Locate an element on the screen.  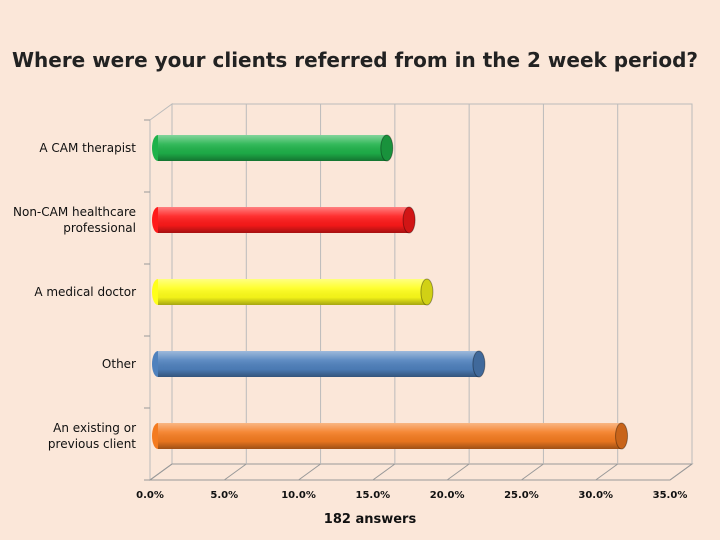
x-tick-label: 0.0% is located at coordinates (150, 495).